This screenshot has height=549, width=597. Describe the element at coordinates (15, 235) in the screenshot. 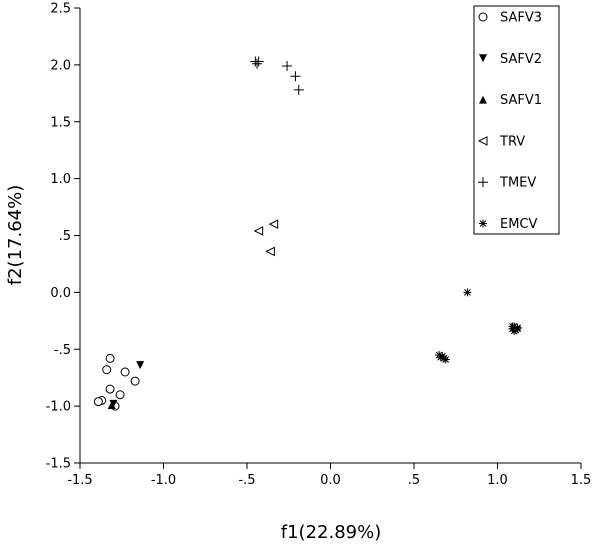

I see `y-axis-title: f2(17.64%)` at that location.